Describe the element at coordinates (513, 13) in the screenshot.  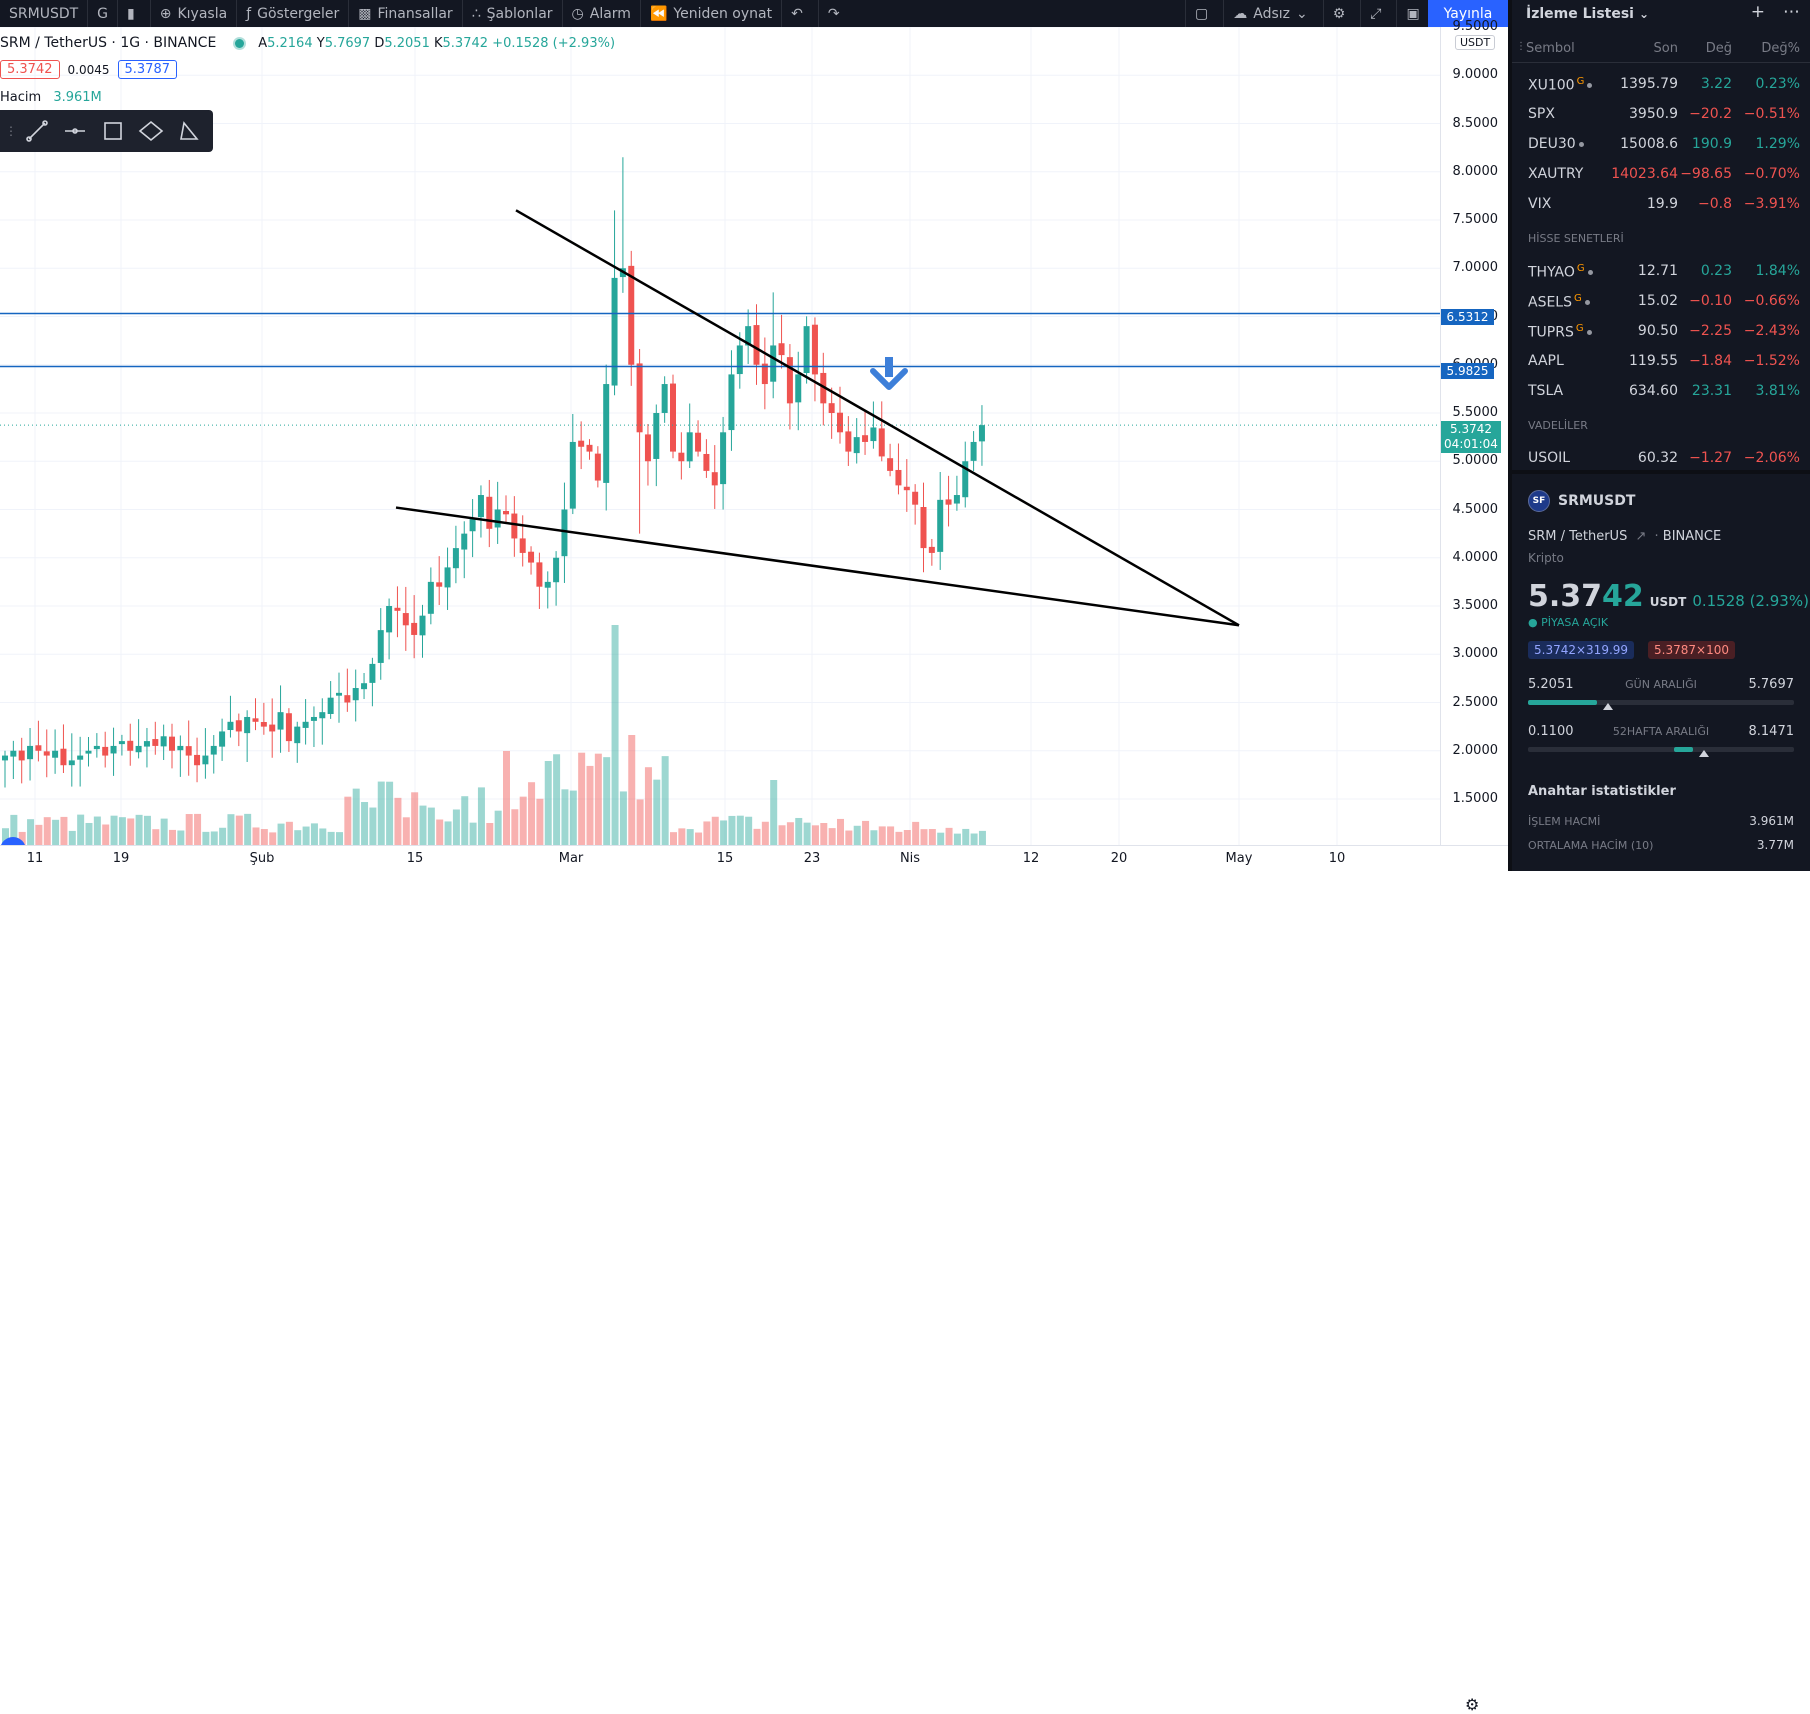
I see `templates-button: ∴ Şablonlar` at that location.